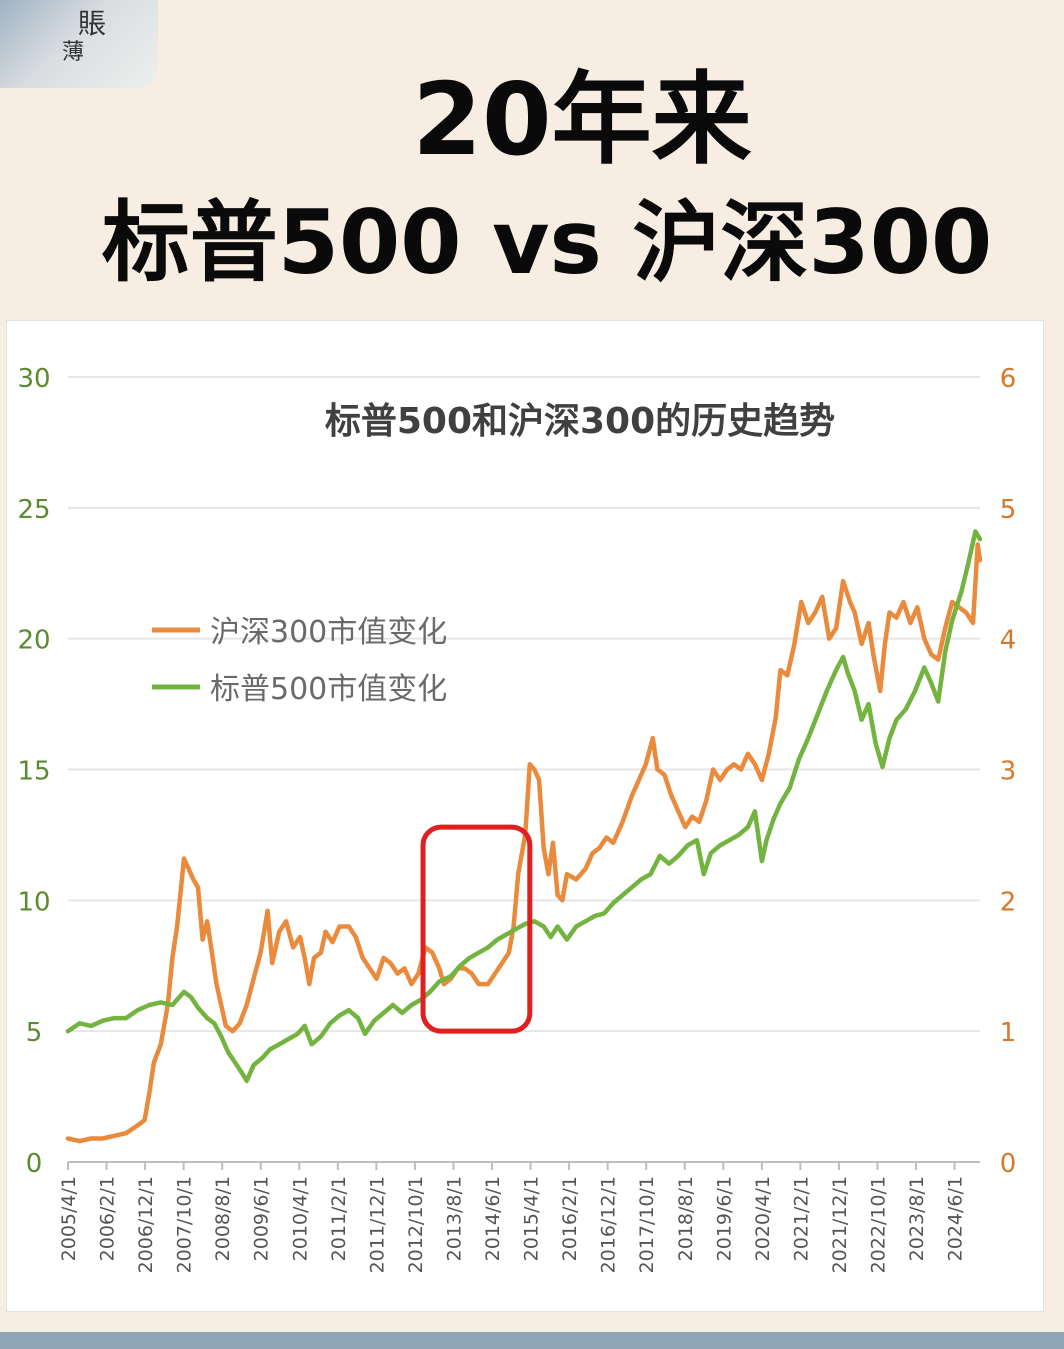 This screenshot has height=1349, width=1064. Describe the element at coordinates (1008, 510) in the screenshot. I see `y-right-tick-label: 5` at that location.